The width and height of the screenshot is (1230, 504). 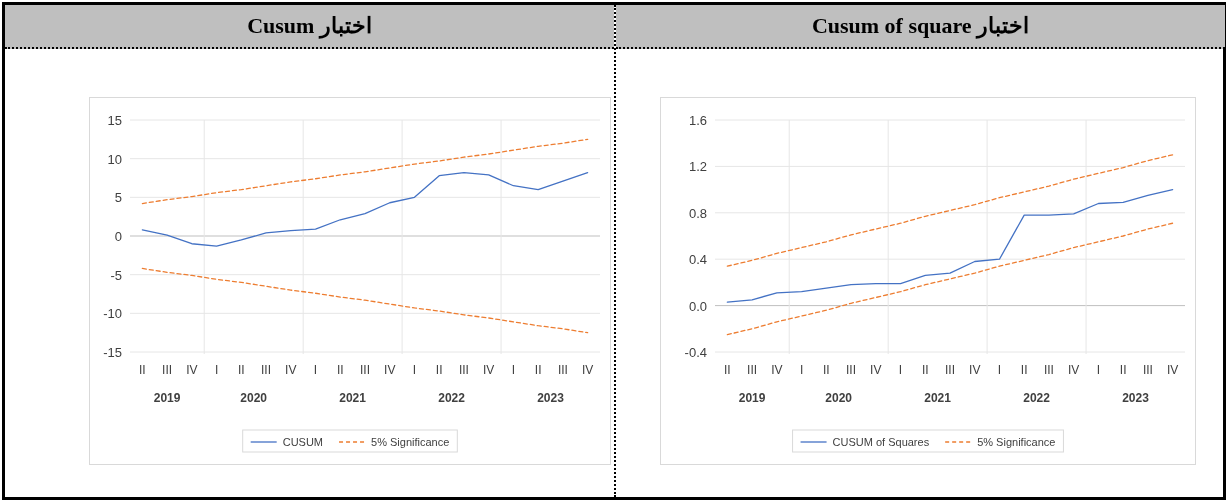 I want to click on y-tick-label: 5, so click(x=118, y=198).